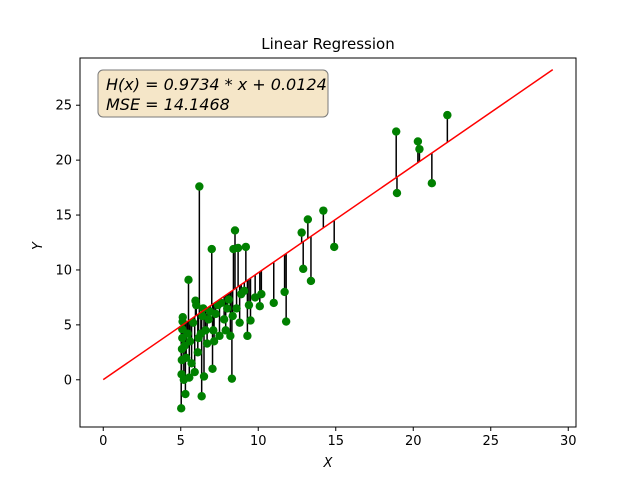 The width and height of the screenshot is (640, 480). Describe the element at coordinates (68, 325) in the screenshot. I see `y-tick-label: 5` at that location.